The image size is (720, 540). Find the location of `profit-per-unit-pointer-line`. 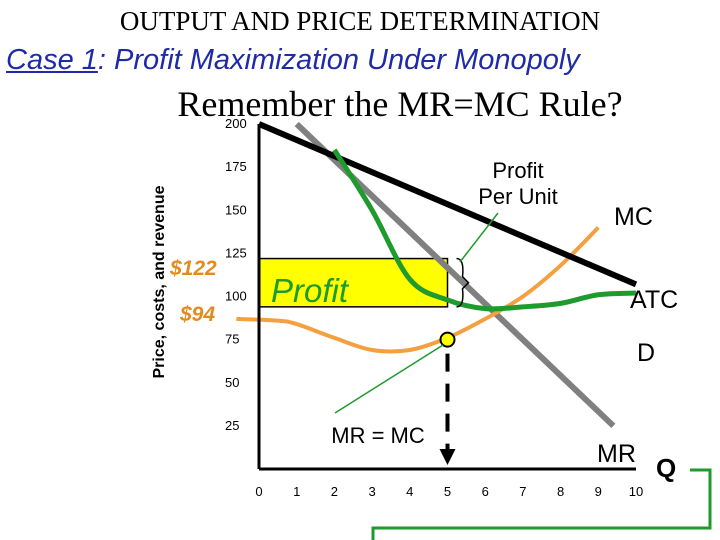

profit-per-unit-pointer-line is located at coordinates (479, 237).